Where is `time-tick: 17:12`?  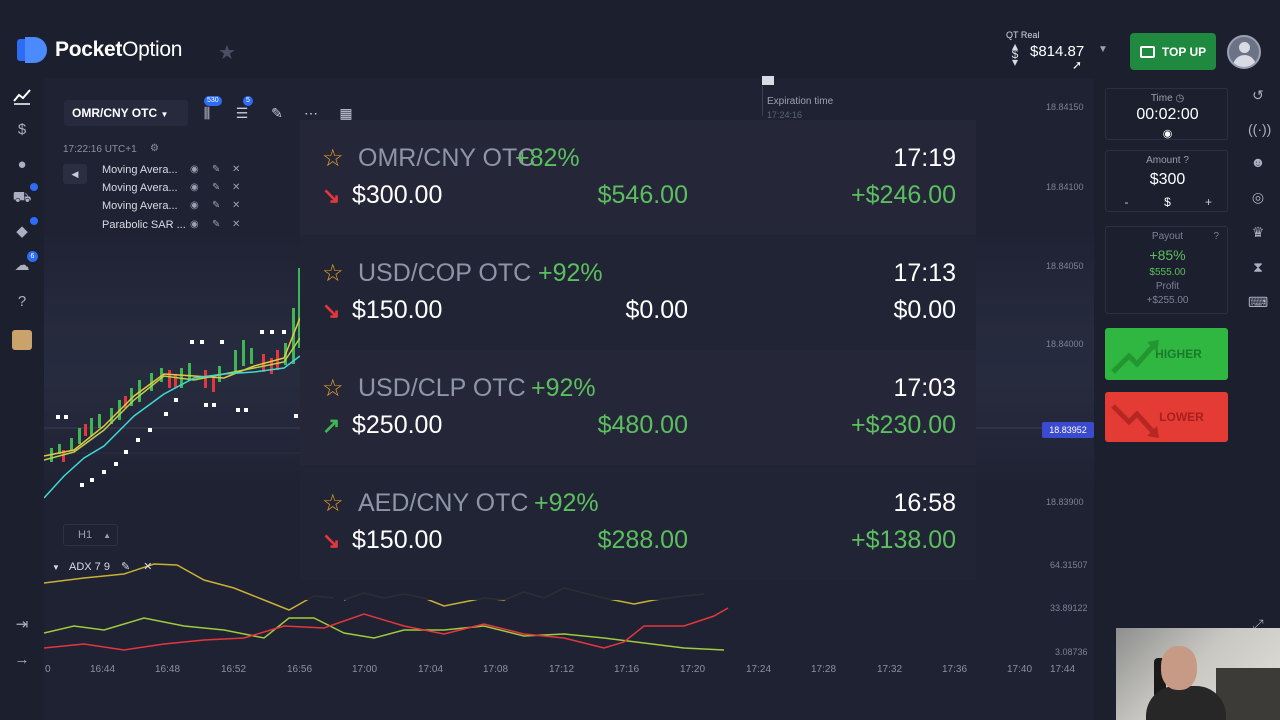
time-tick: 17:12 is located at coordinates (562, 669).